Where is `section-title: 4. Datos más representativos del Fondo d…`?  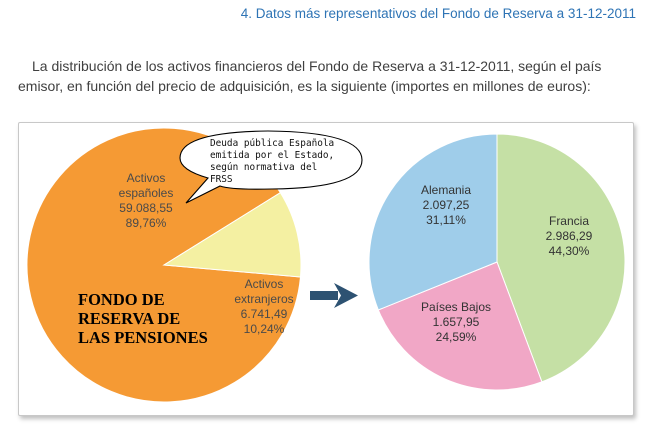
section-title: 4. Datos más representativos del Fondo d… is located at coordinates (438, 13).